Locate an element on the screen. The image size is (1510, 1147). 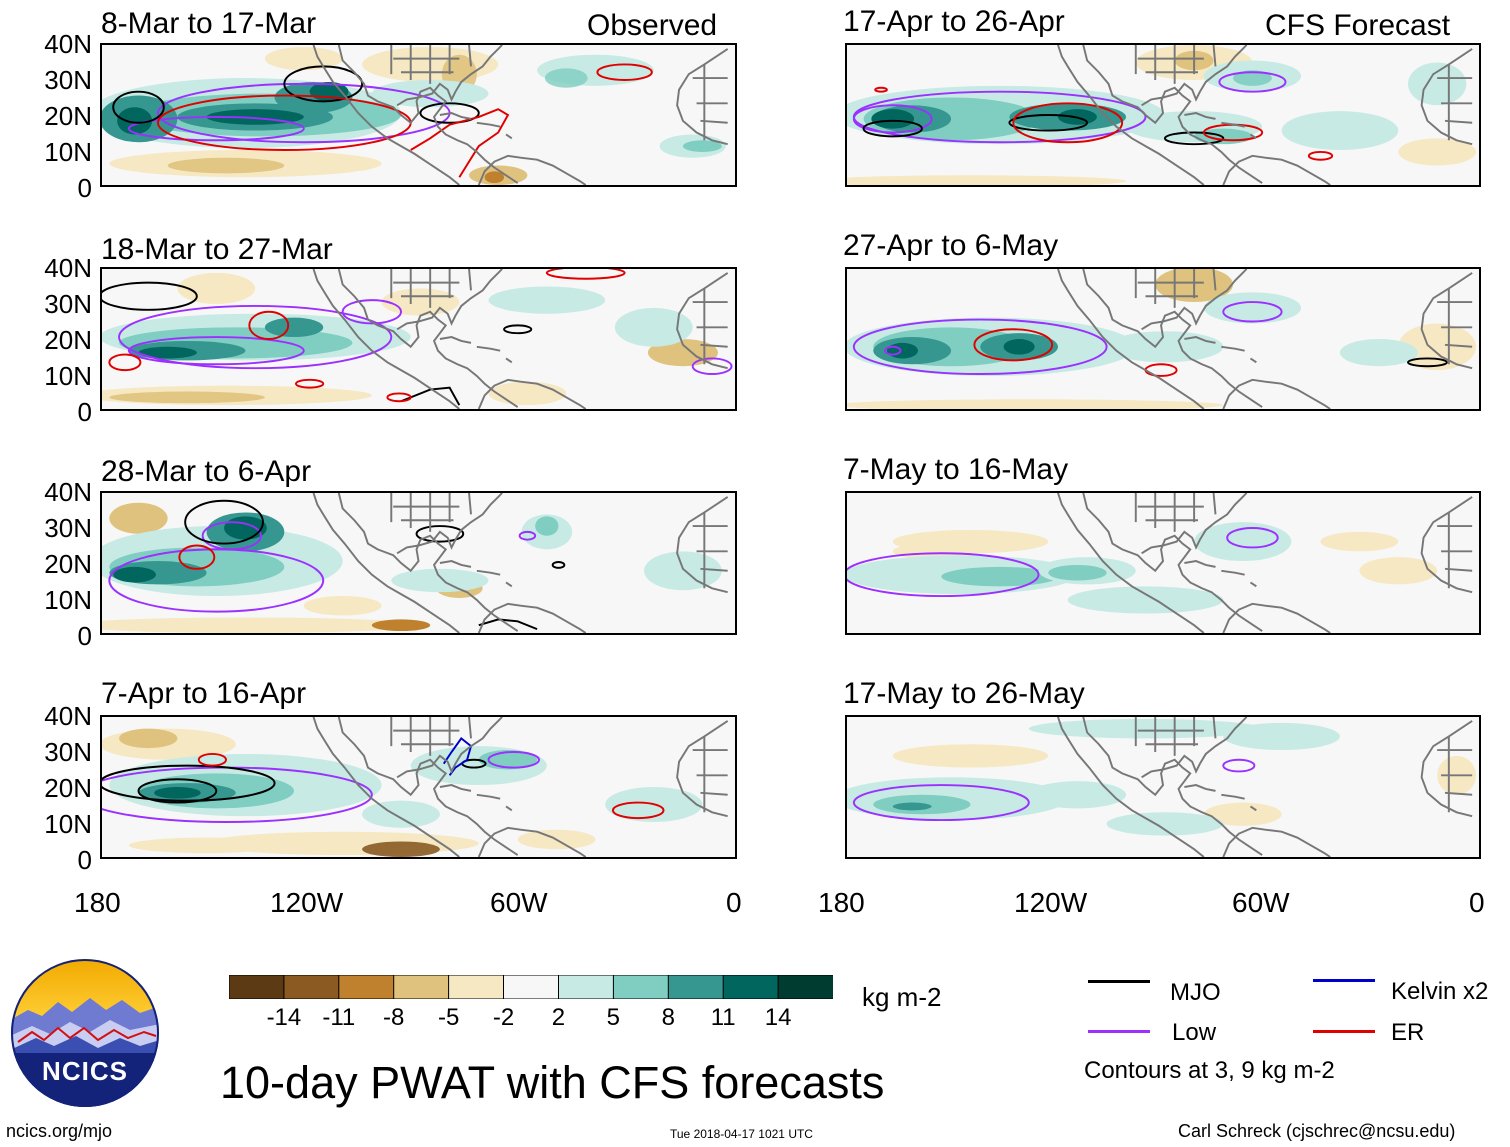
legend-note: Contours at 3, 9 kg m-2 is located at coordinates (1209, 1070).